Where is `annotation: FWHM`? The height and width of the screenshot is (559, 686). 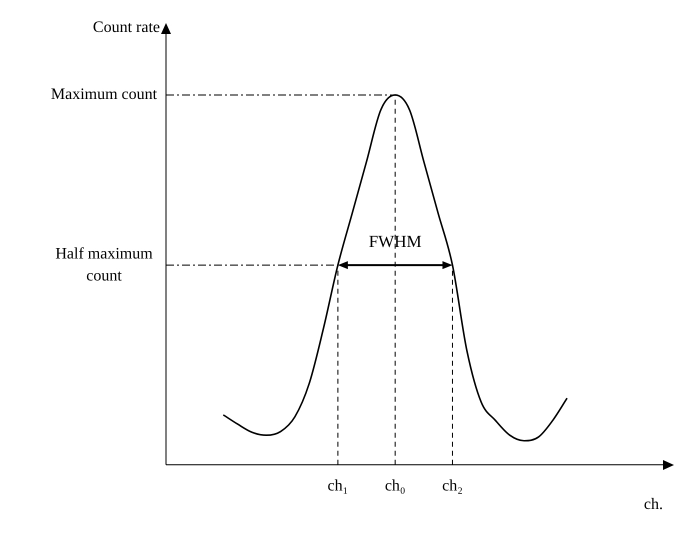
annotation: FWHM is located at coordinates (395, 242).